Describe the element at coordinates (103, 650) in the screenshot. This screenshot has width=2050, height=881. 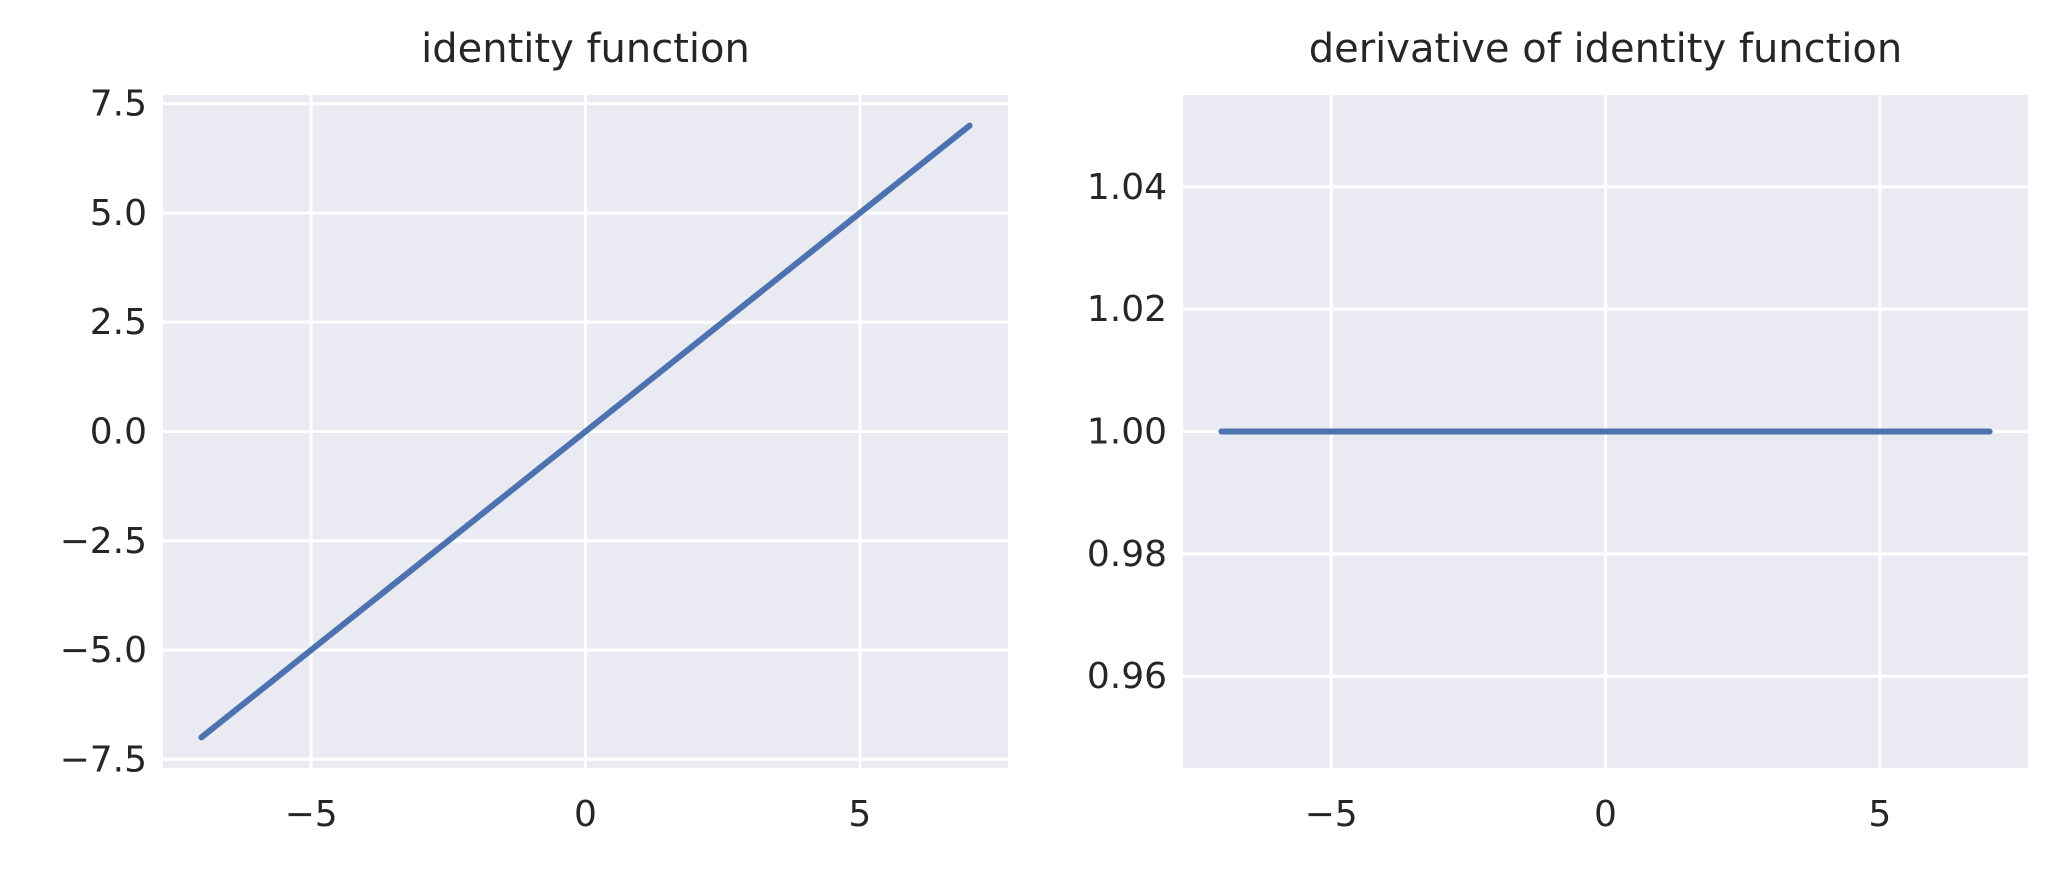
I see `y-tick-label: −5.0` at that location.